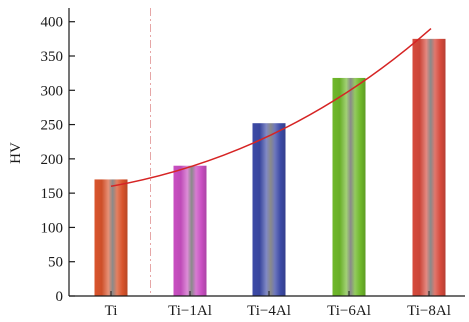  Describe the element at coordinates (60, 297) in the screenshot. I see `y-tick-label: 0` at that location.